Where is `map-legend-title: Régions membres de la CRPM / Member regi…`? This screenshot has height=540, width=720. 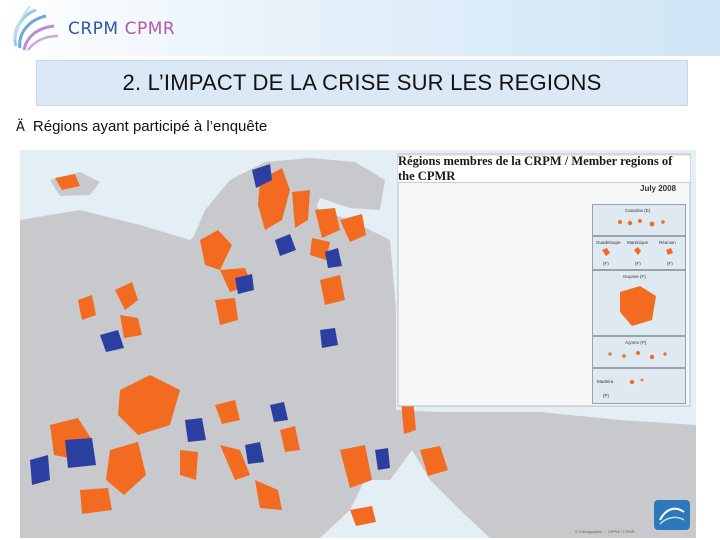
map-legend-title: Régions membres de la CRPM / Member regi… is located at coordinates (544, 168).